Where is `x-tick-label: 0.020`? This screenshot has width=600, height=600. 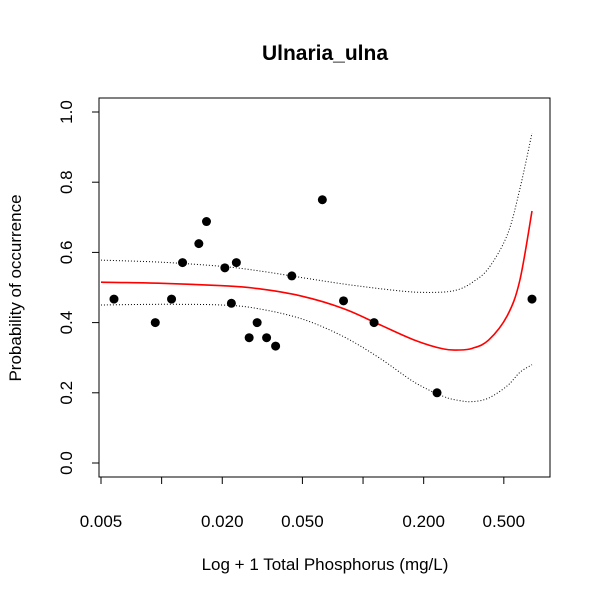
x-tick-label: 0.020 is located at coordinates (222, 521).